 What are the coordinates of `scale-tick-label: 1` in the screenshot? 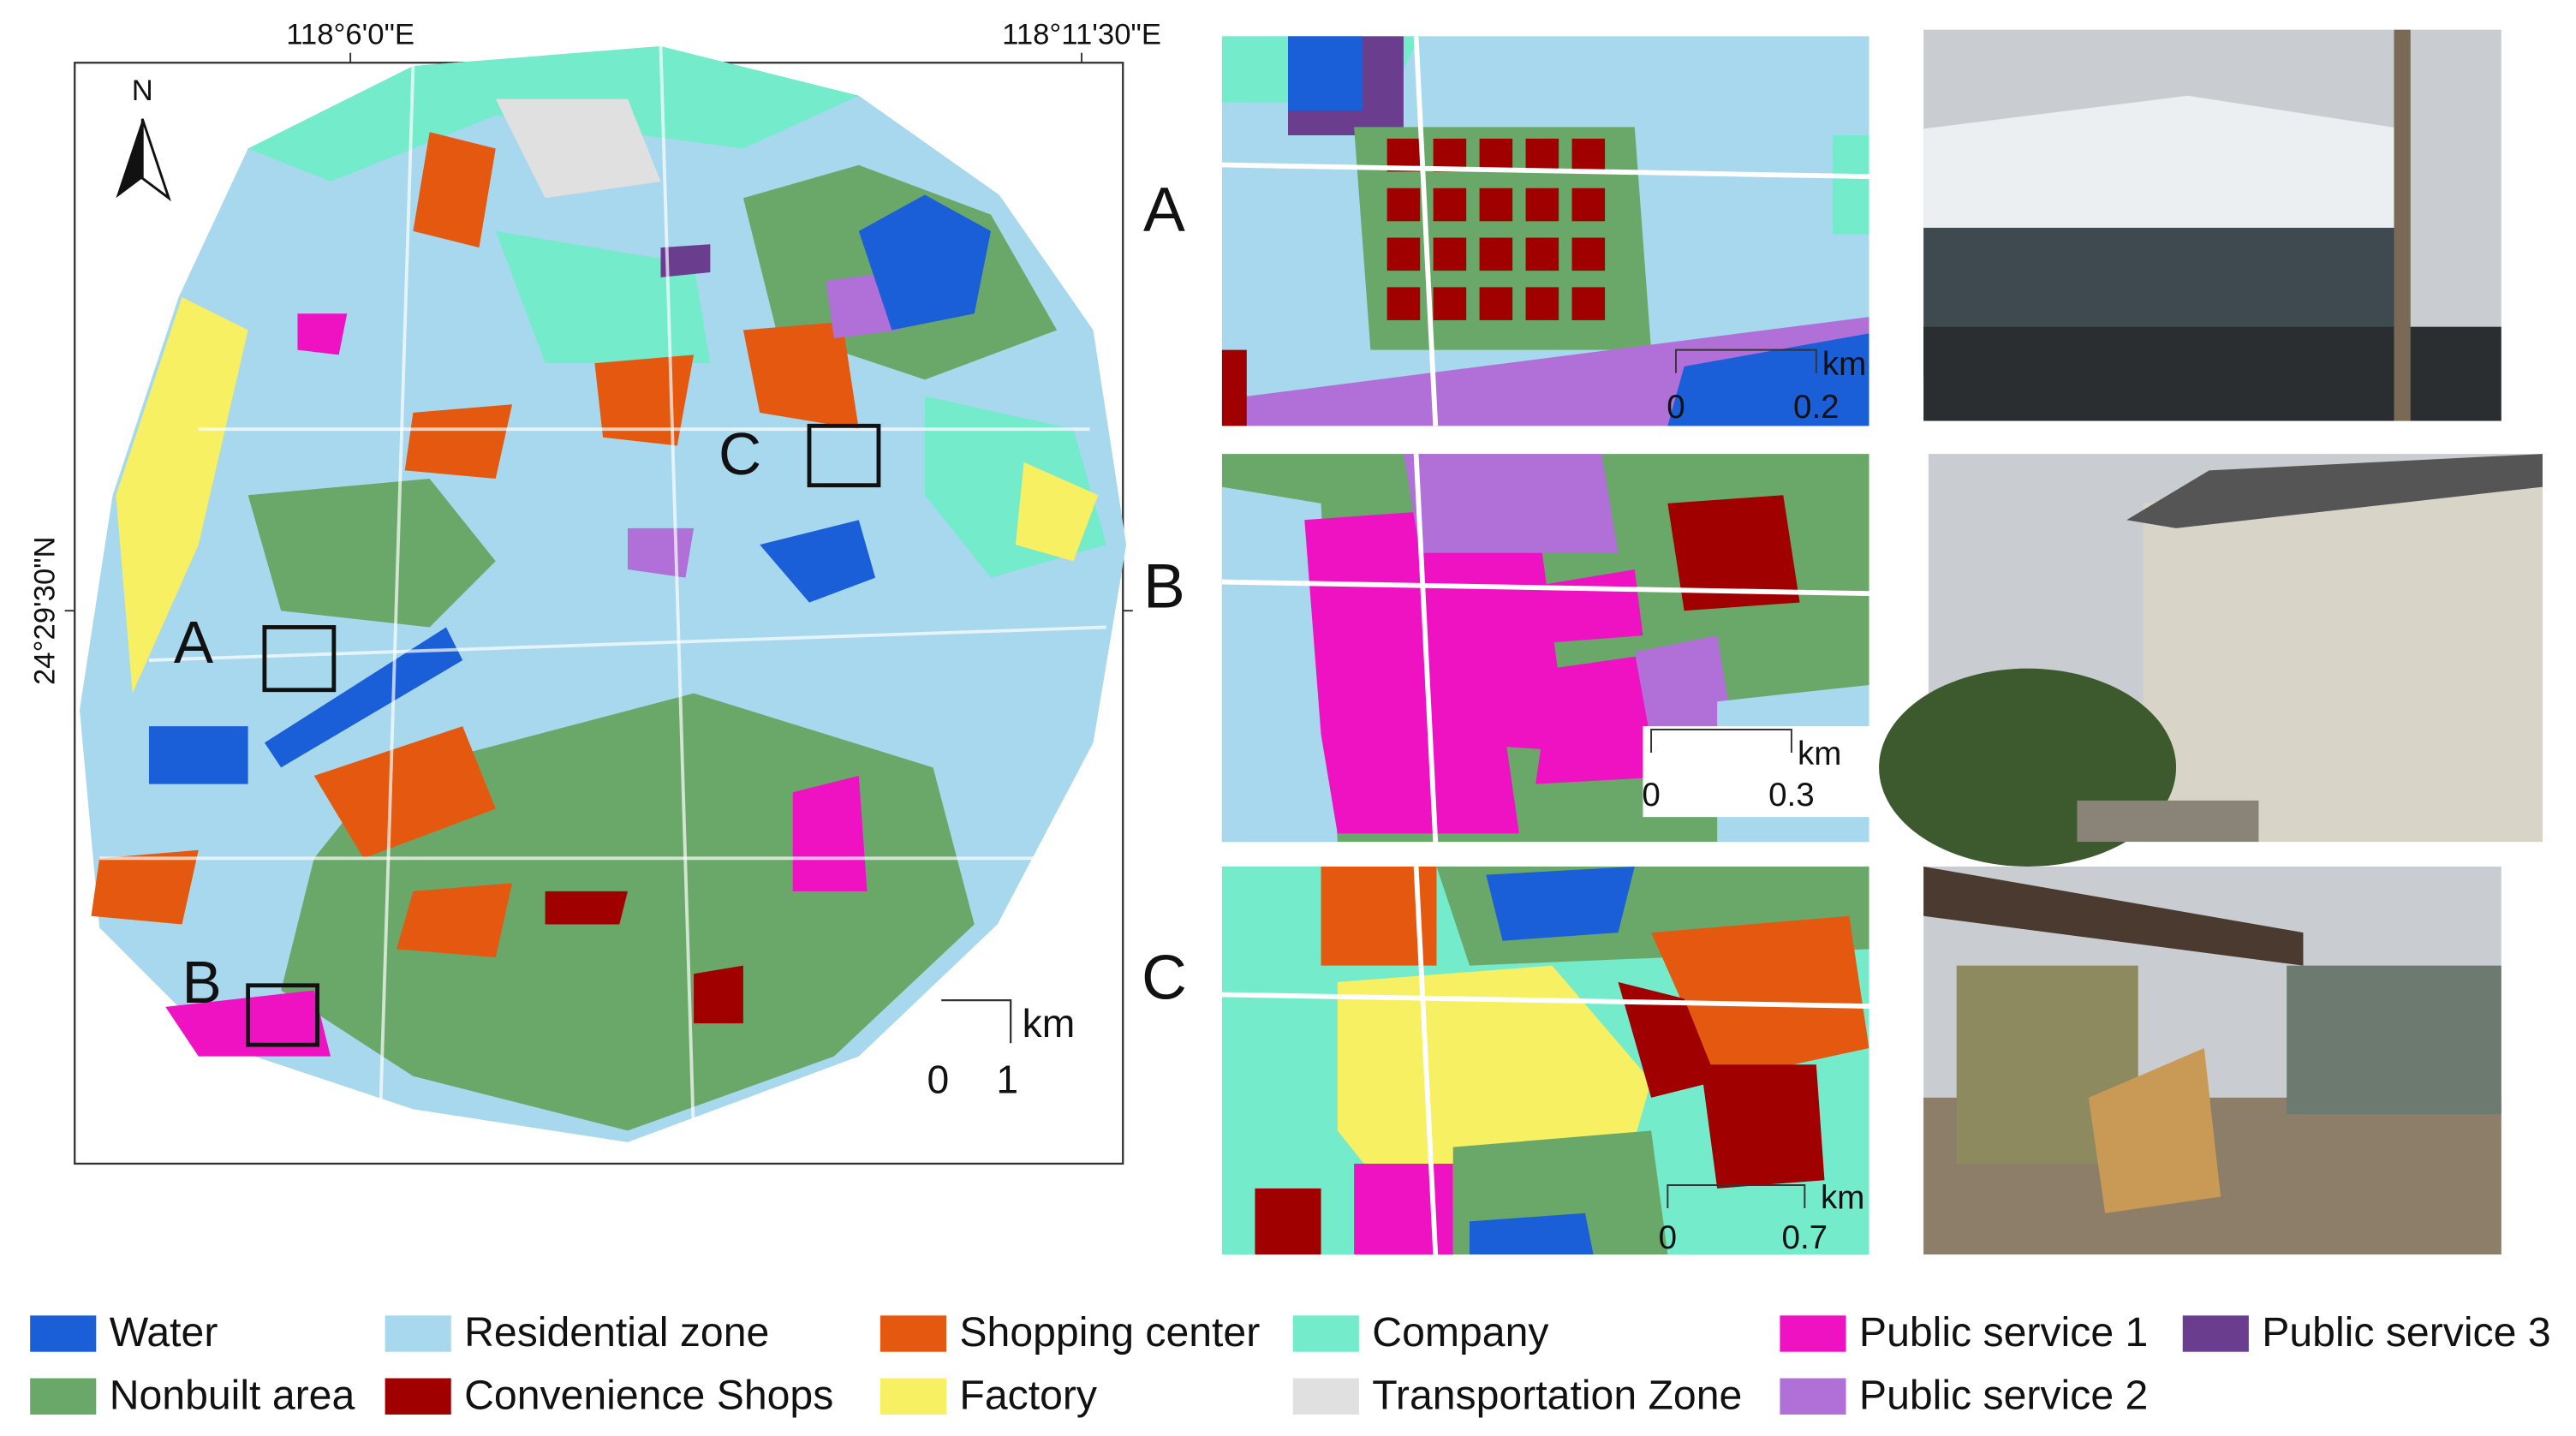 It's located at (1007, 1080).